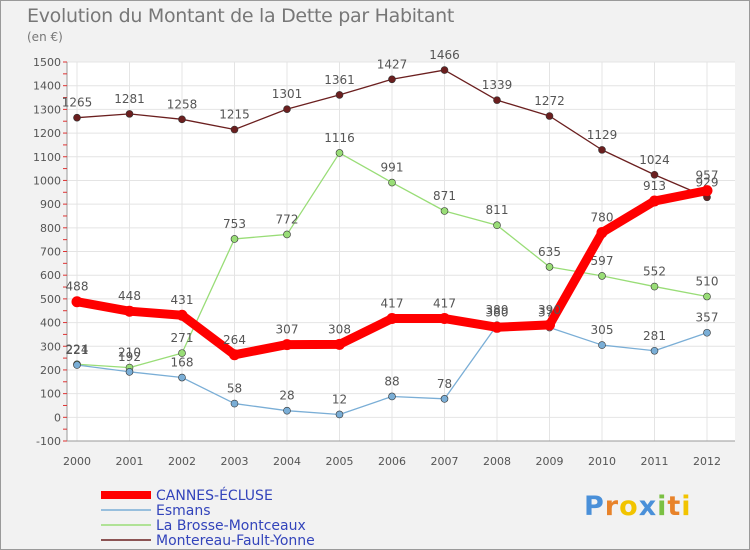 The image size is (750, 550). Describe the element at coordinates (549, 310) in the screenshot. I see `data-label: 390` at that location.